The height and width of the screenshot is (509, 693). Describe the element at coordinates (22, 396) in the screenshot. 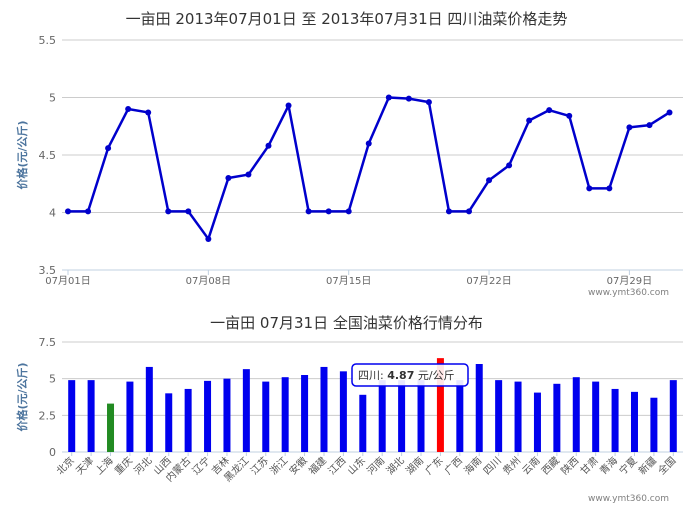

I see `bar-y-axis-label: 价格(元/公斤)` at that location.